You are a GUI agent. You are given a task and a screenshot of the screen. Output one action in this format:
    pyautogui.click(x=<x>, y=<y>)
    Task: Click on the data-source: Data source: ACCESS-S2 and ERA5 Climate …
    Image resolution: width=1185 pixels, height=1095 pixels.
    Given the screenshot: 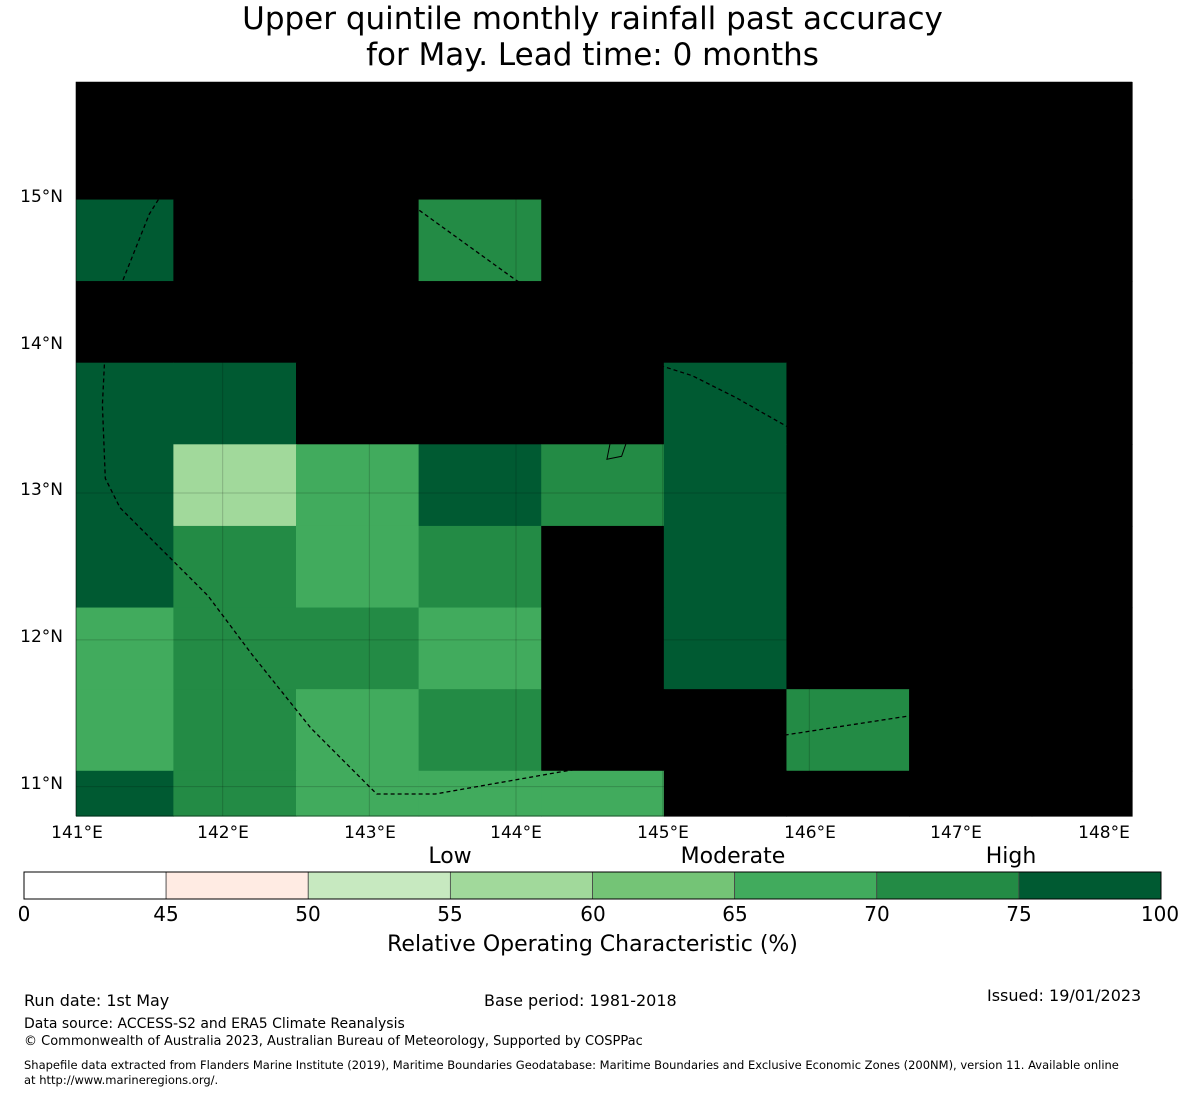 What is the action you would take?
    pyautogui.click(x=214, y=1024)
    